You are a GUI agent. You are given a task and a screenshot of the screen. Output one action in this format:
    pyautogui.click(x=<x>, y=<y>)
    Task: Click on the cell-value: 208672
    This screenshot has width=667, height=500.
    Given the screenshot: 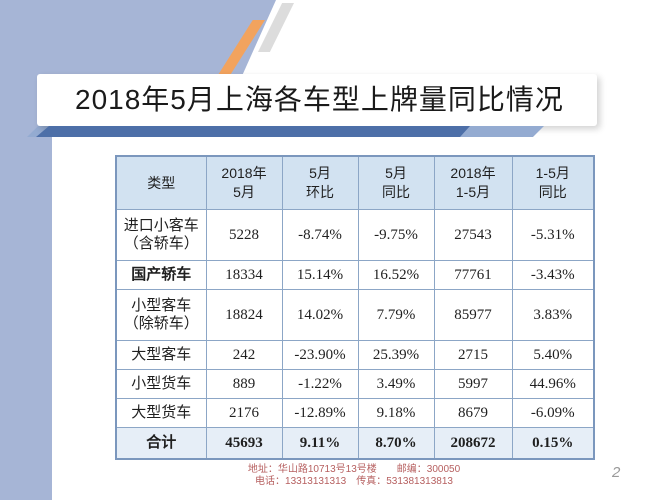 What is the action you would take?
    pyautogui.click(x=473, y=443)
    